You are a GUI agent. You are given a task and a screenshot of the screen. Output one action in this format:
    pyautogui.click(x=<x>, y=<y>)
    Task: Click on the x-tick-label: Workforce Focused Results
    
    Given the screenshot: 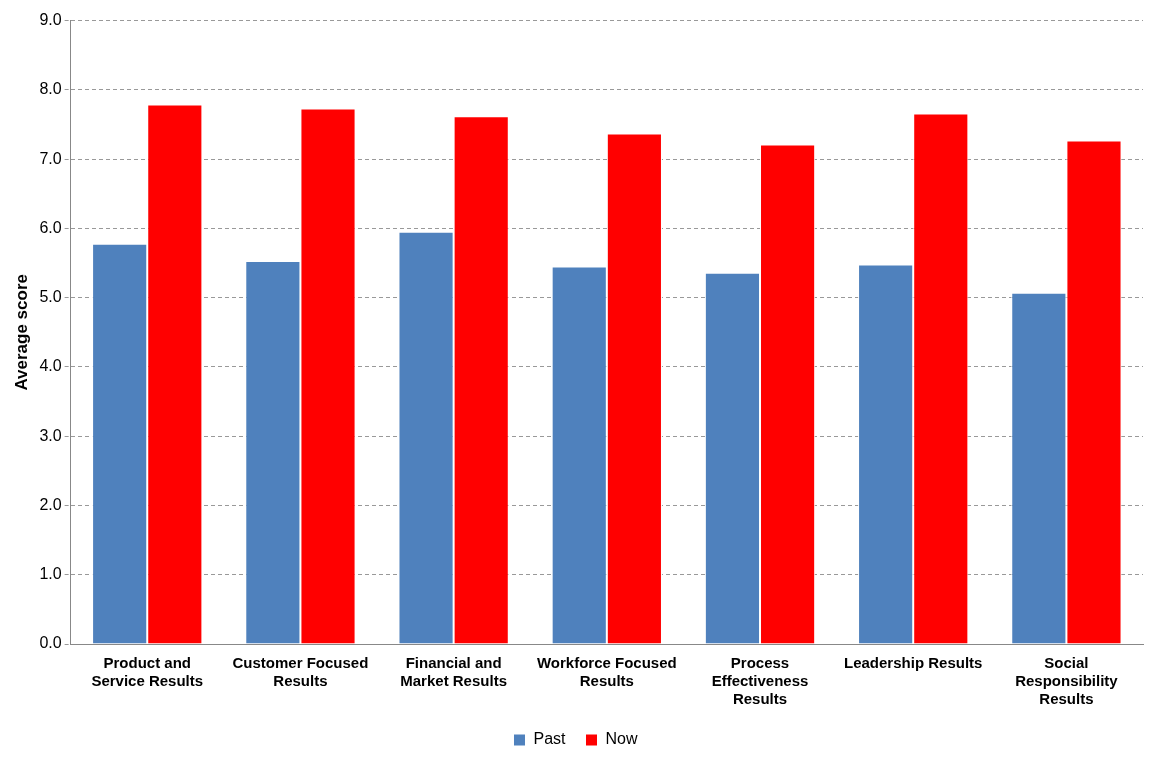 What is the action you would take?
    pyautogui.click(x=606, y=672)
    